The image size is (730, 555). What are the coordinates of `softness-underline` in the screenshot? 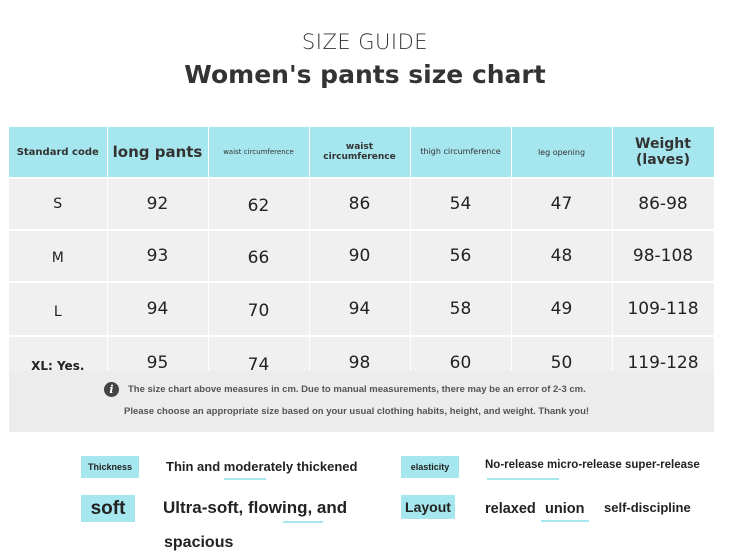 It's located at (303, 522).